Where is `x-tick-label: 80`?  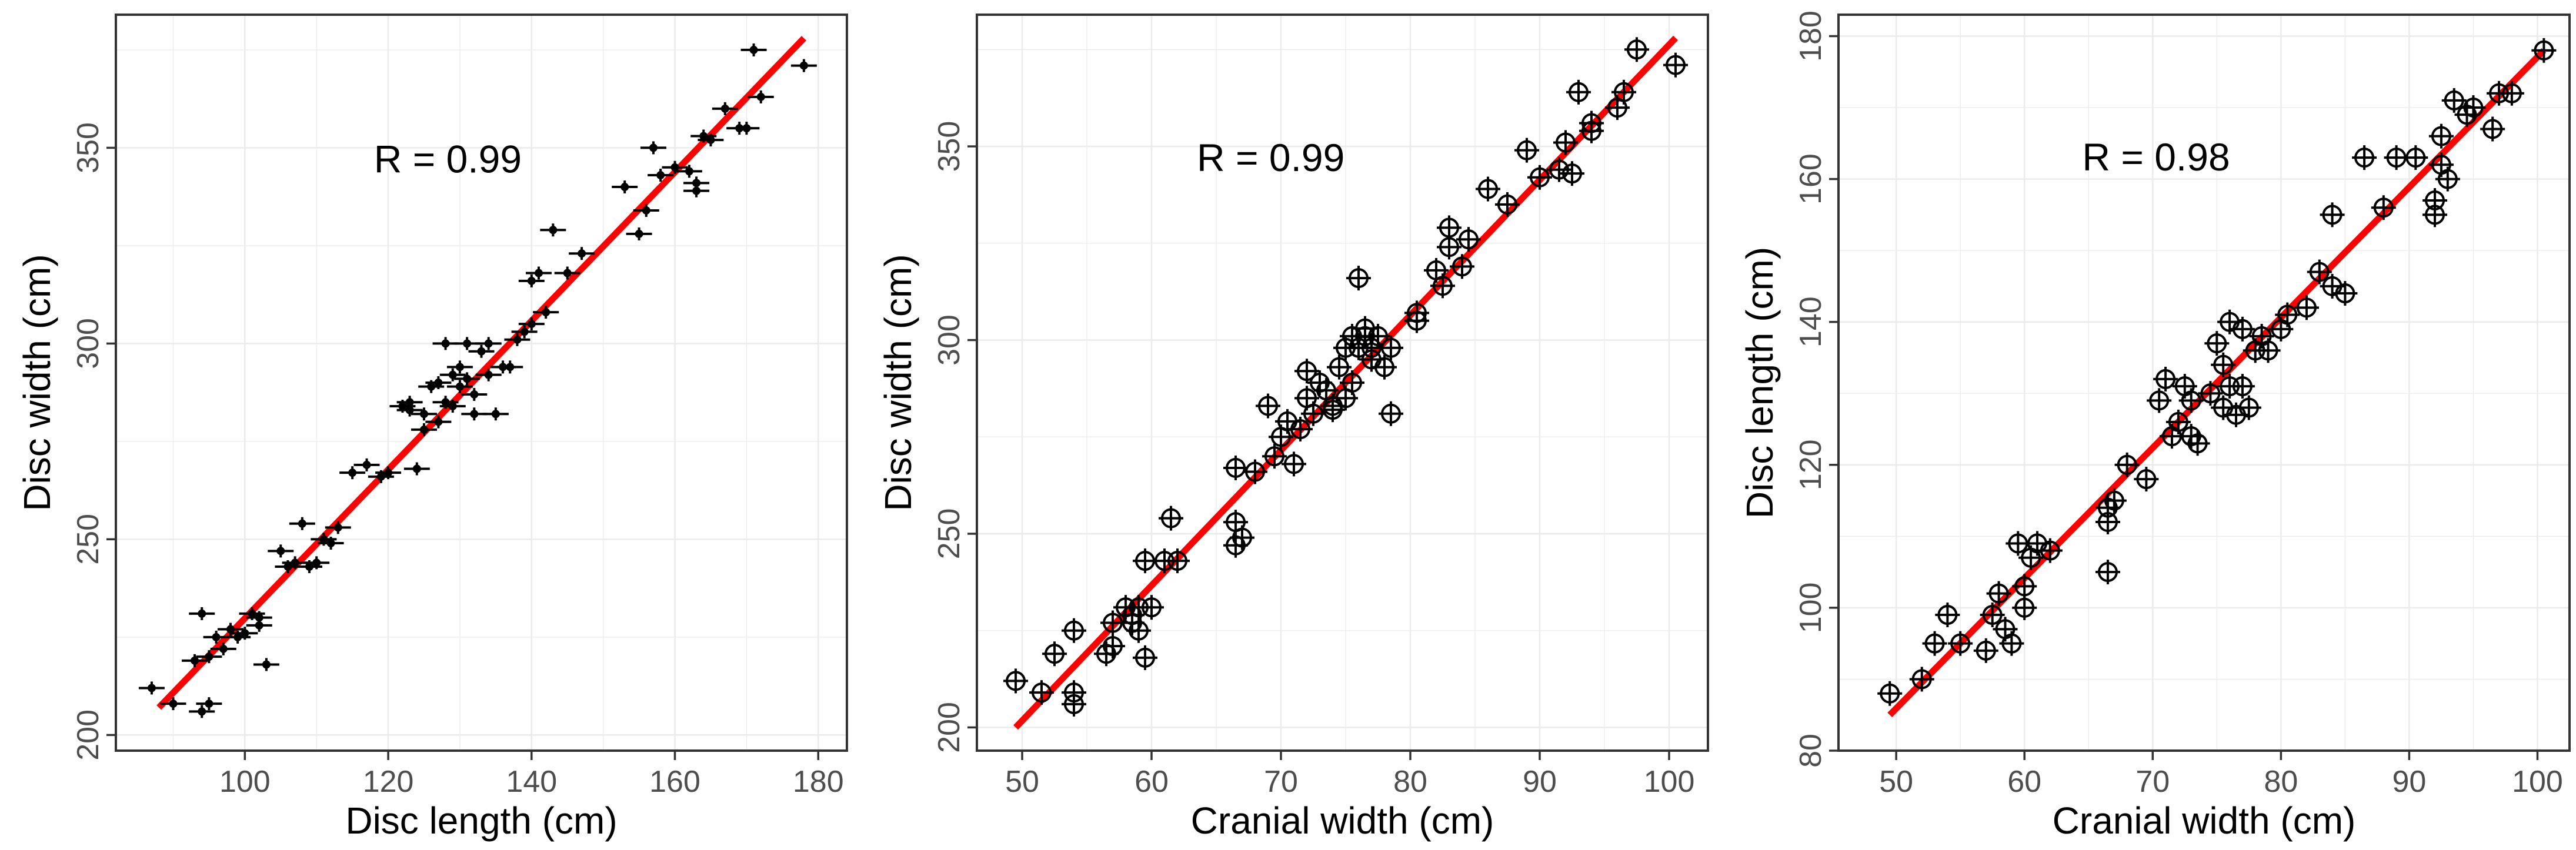
x-tick-label: 80 is located at coordinates (1410, 782).